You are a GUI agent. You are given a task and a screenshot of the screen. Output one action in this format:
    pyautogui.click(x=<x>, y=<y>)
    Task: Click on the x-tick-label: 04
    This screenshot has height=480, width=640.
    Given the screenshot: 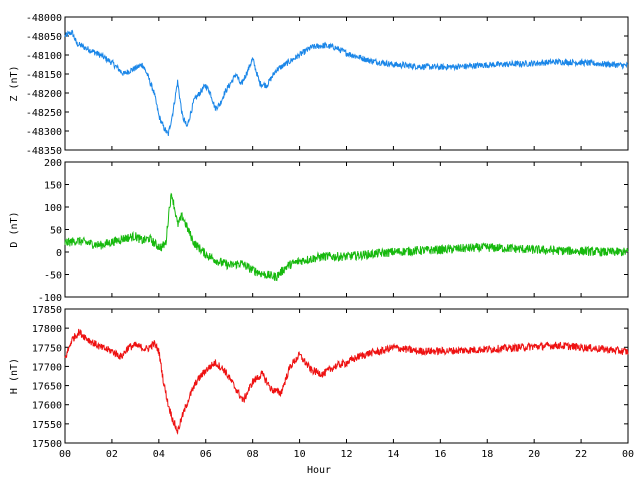 What is the action you would take?
    pyautogui.click(x=159, y=454)
    